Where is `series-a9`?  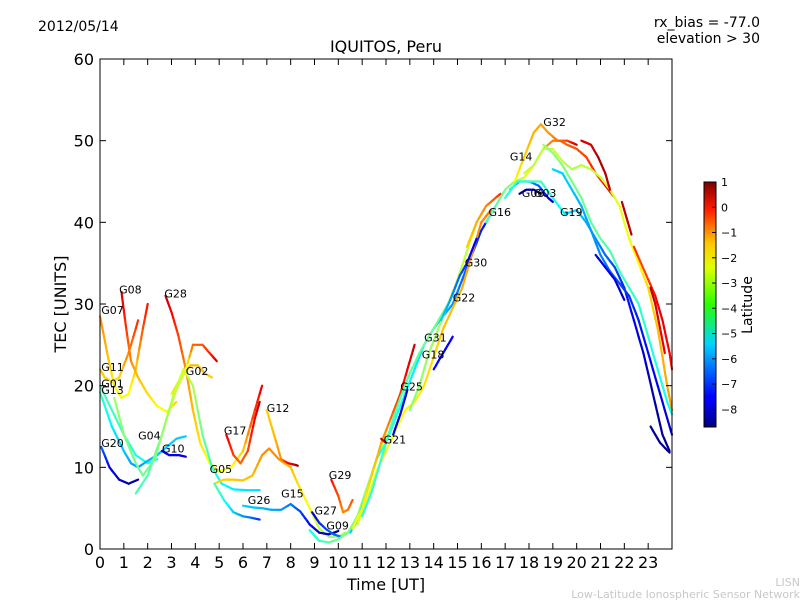
series-a9 is located at coordinates (660, 439).